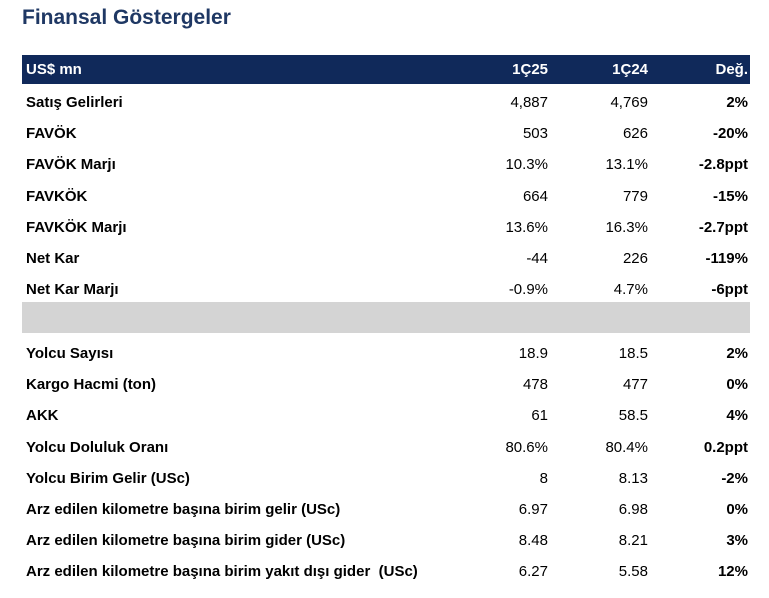 Image resolution: width=769 pixels, height=598 pixels. What do you see at coordinates (630, 290) in the screenshot?
I see `table-cell: 4.7%` at bounding box center [630, 290].